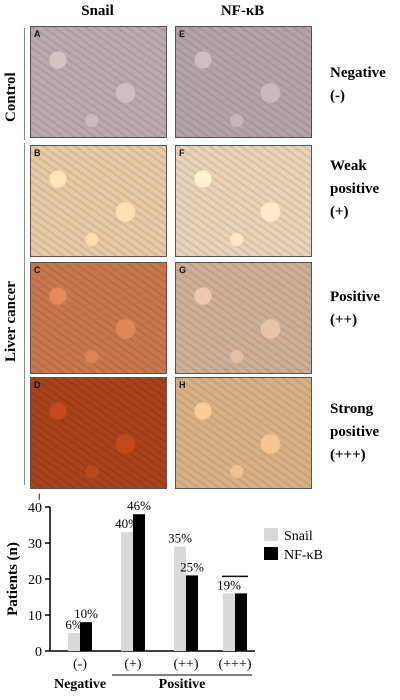 The height and width of the screenshot is (700, 400). I want to click on liver-cancer-bracket-line, so click(24, 314).